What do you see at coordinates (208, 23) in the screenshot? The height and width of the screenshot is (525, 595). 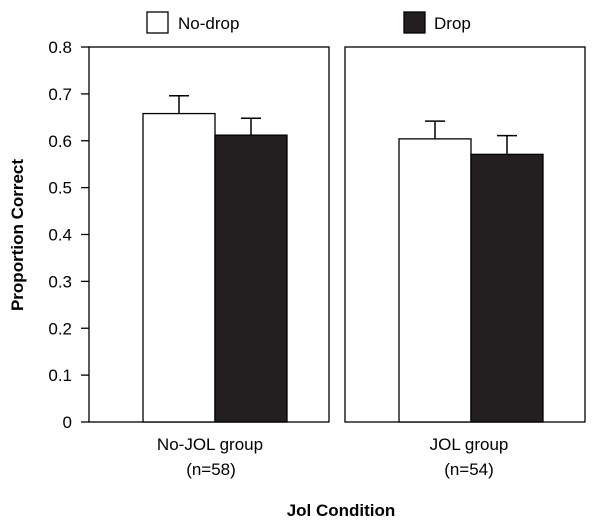 I see `legend-label-no-drop: No-drop` at bounding box center [208, 23].